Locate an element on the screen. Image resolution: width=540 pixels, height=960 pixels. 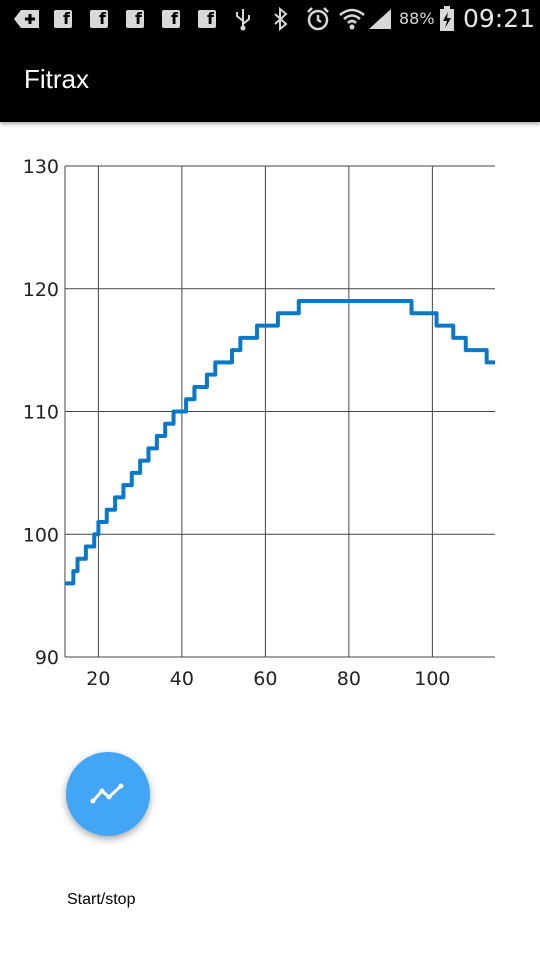
alarm-icon is located at coordinates (318, 19).